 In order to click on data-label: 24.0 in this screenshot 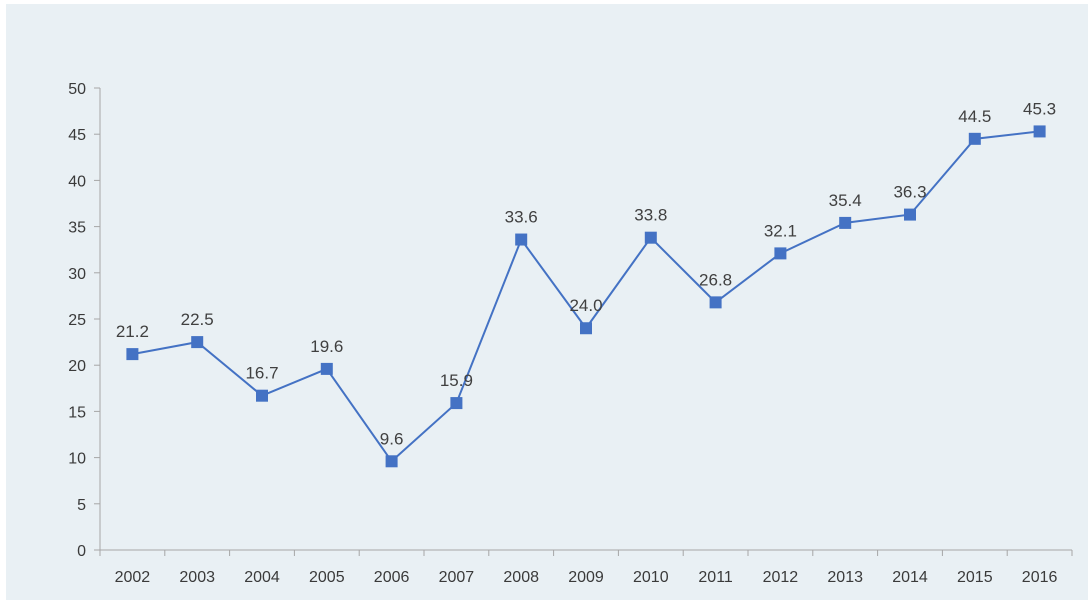, I will do `click(585, 305)`.